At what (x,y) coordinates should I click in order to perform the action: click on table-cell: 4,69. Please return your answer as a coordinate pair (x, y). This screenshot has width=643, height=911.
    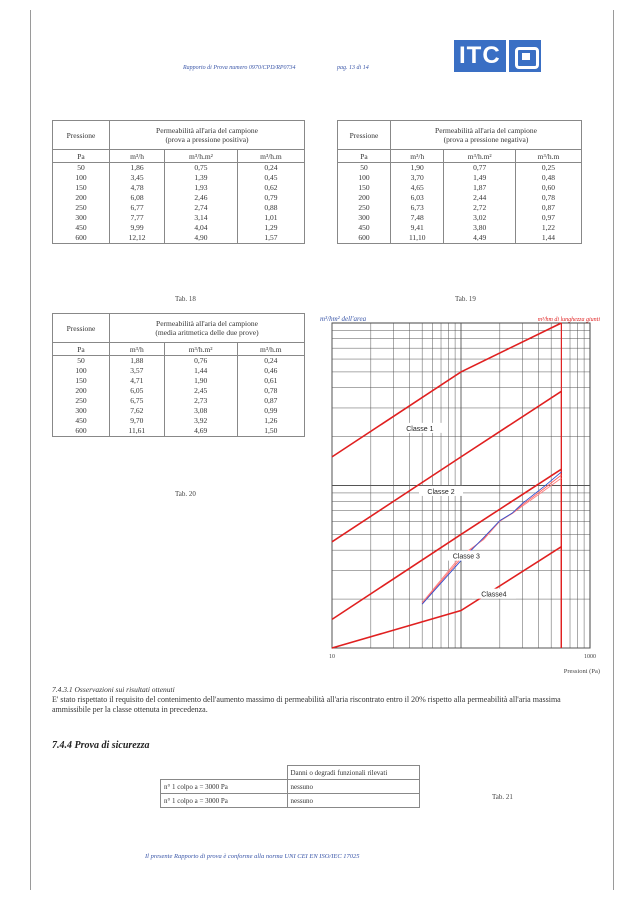
    Looking at the image, I should click on (200, 431).